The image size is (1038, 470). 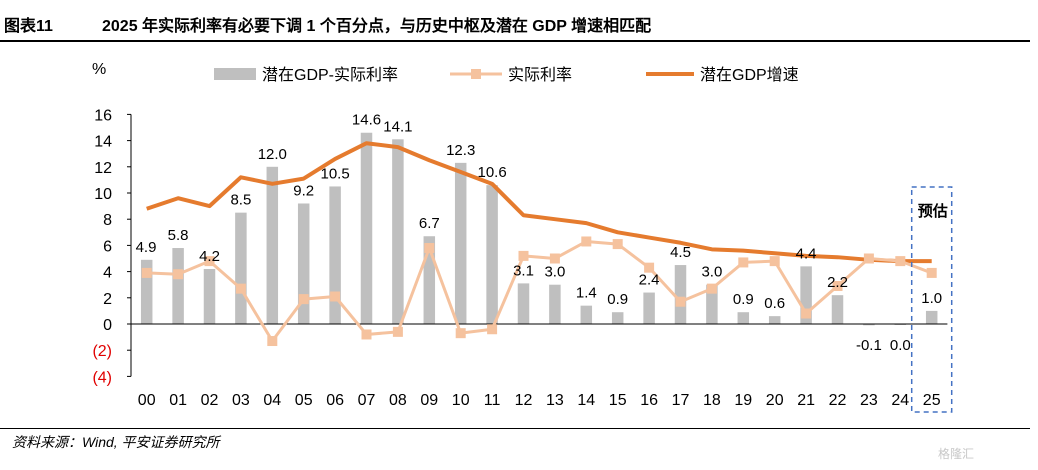 I want to click on x-tick-label: 08, so click(x=398, y=400).